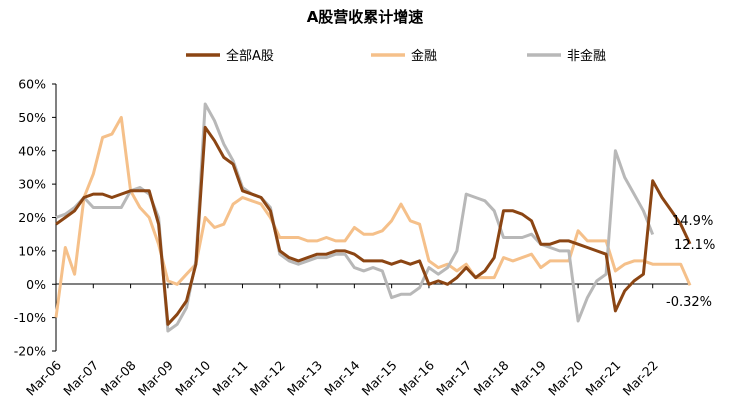 The height and width of the screenshot is (419, 730). I want to click on legend-label-nonfinance: 非金融, so click(586, 56).